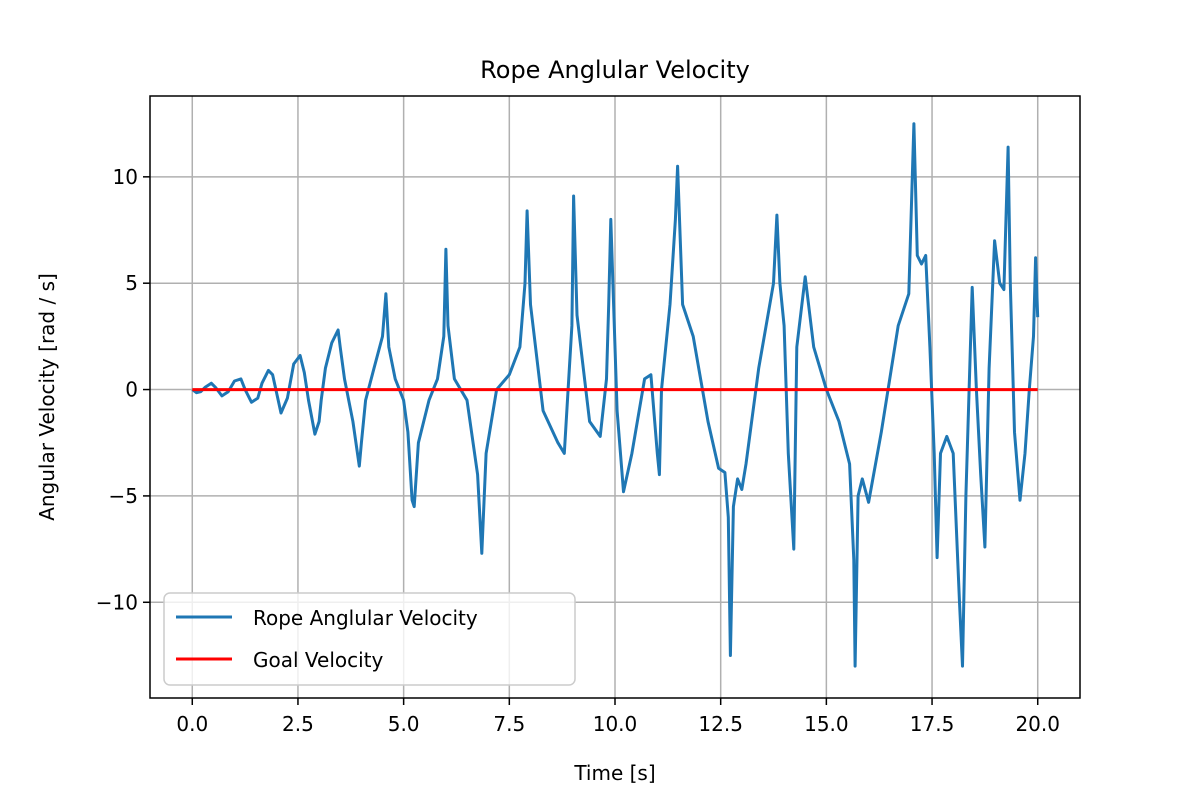  Describe the element at coordinates (720, 724) in the screenshot. I see `x-tick-label: 12.5` at that location.